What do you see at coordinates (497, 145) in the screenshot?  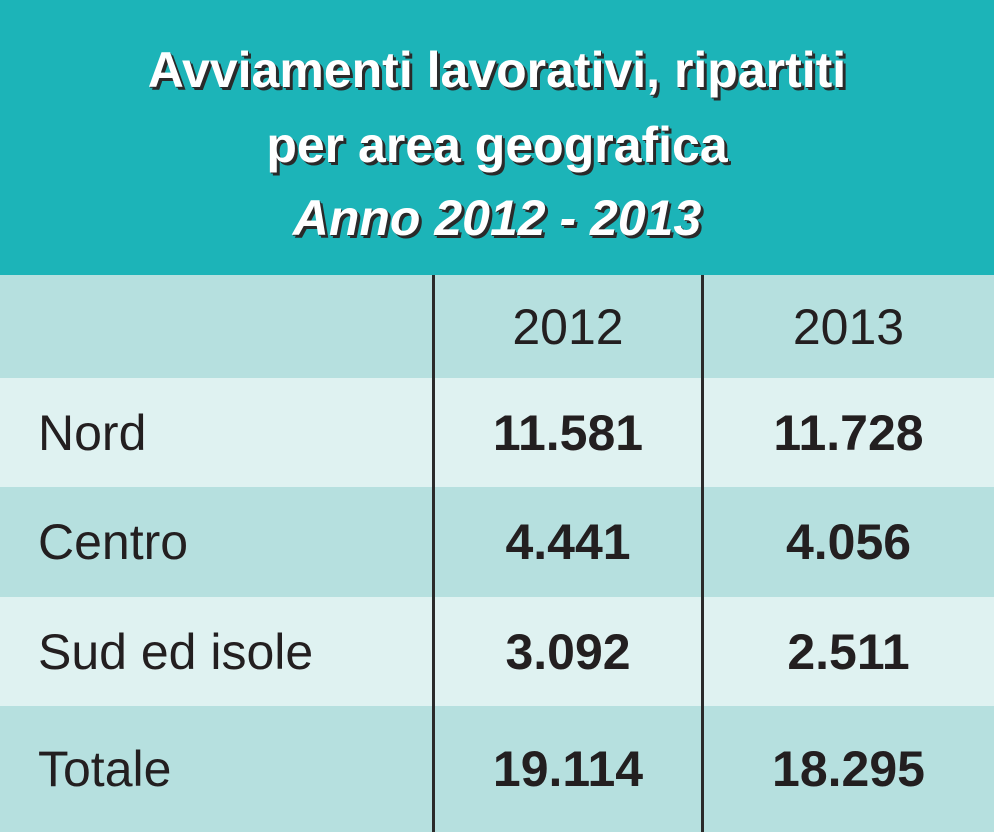 I see `title-line: per area geografica` at bounding box center [497, 145].